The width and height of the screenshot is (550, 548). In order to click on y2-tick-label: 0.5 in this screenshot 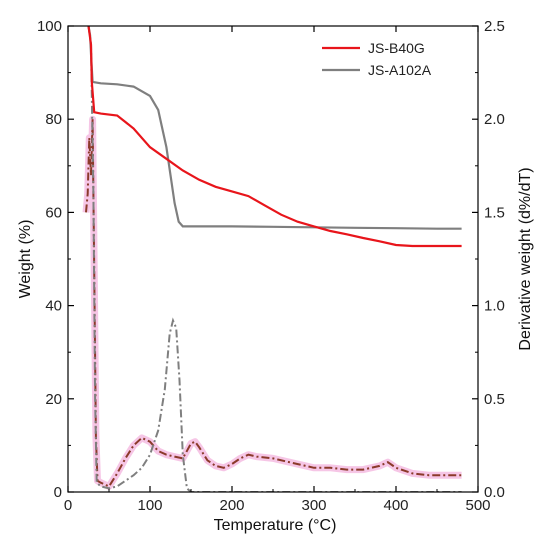, I will do `click(494, 399)`.